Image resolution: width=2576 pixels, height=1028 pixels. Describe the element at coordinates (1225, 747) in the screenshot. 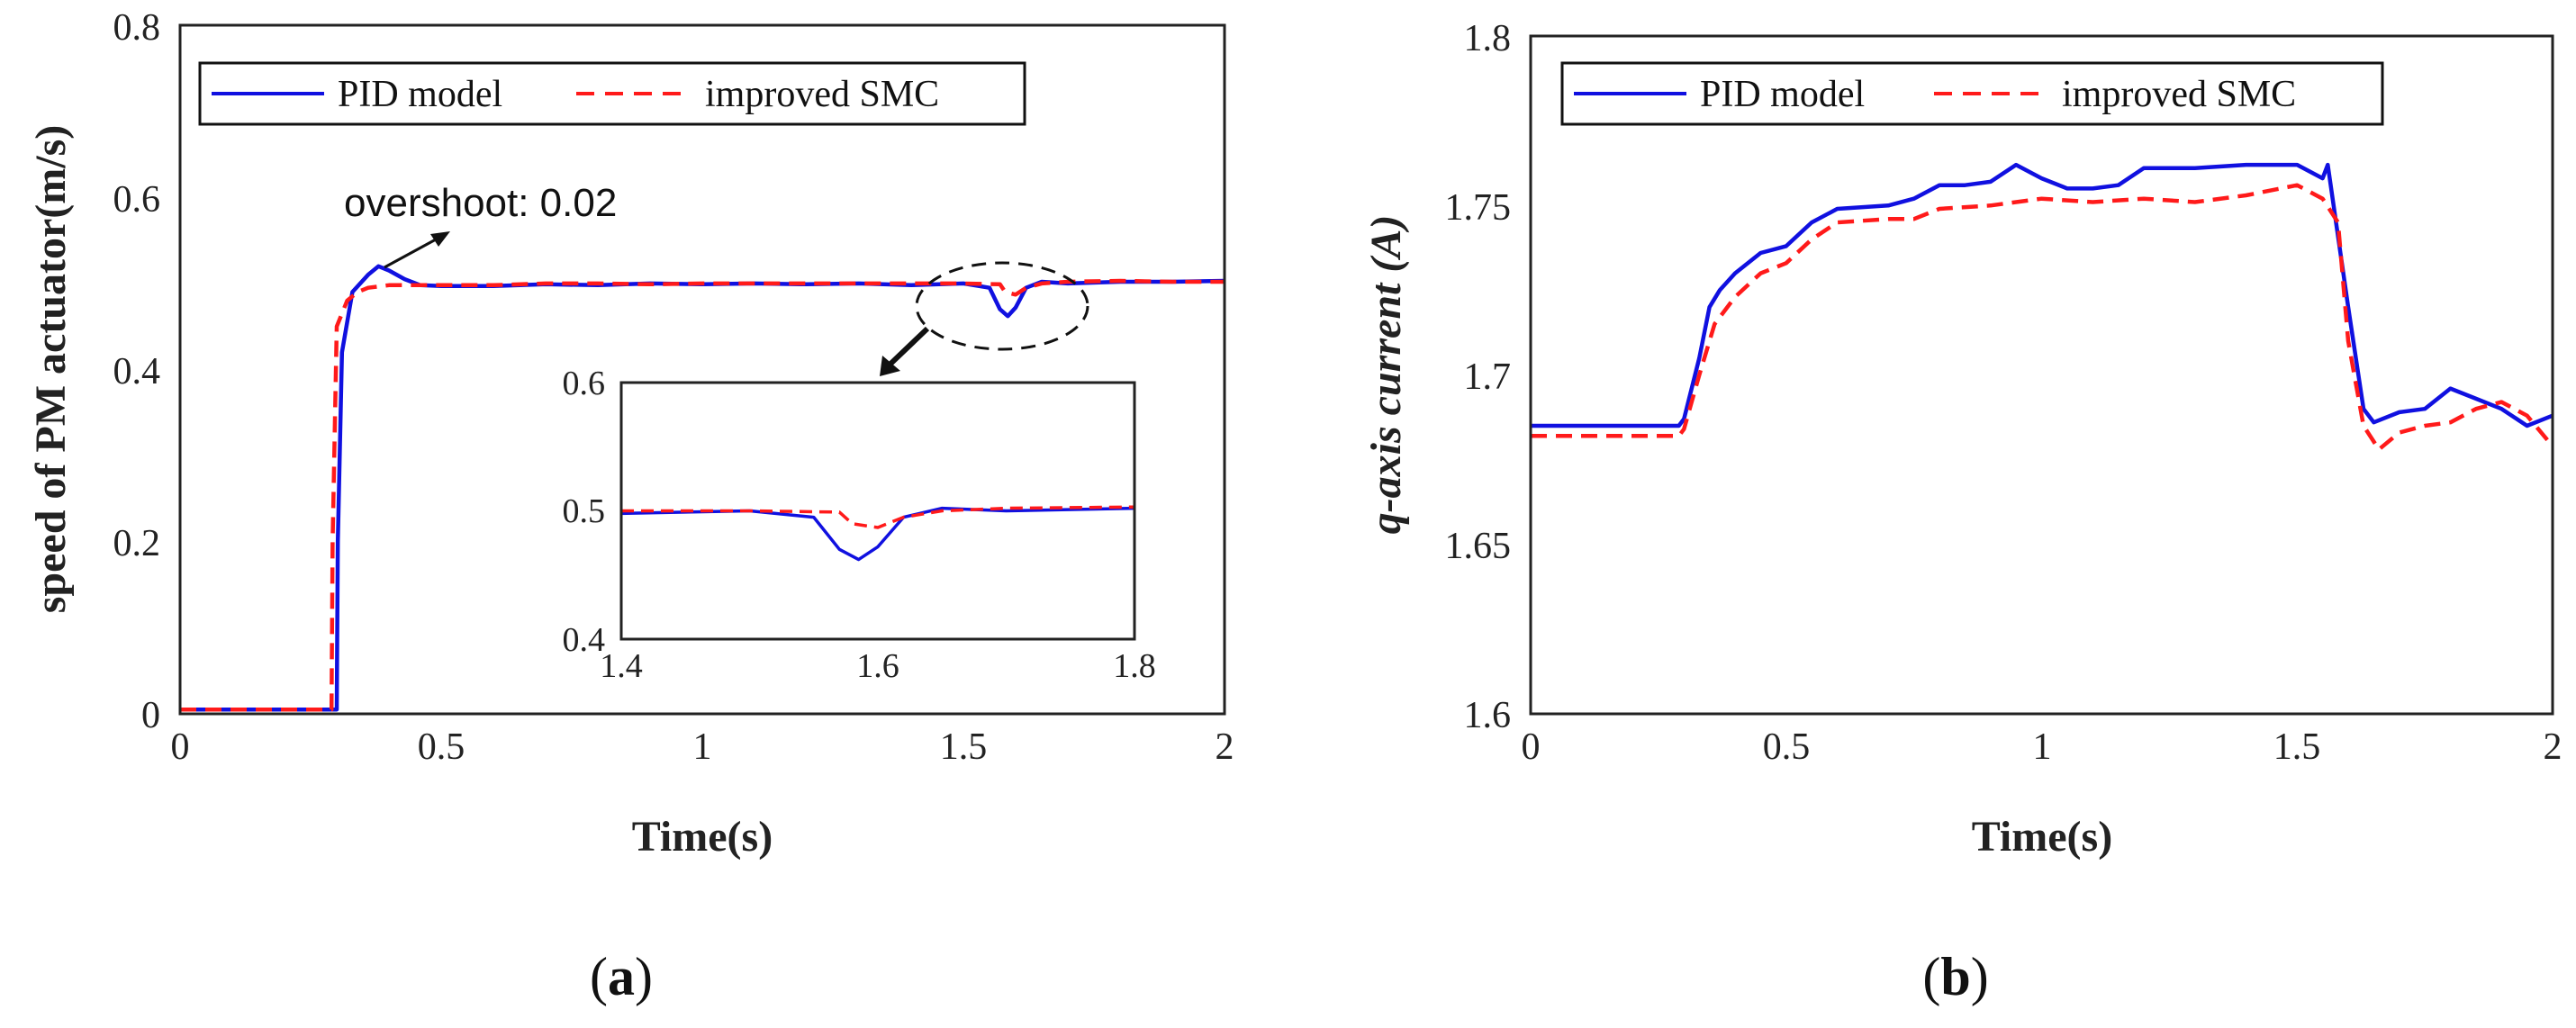

I see `chart-a-xtick: 2` at that location.